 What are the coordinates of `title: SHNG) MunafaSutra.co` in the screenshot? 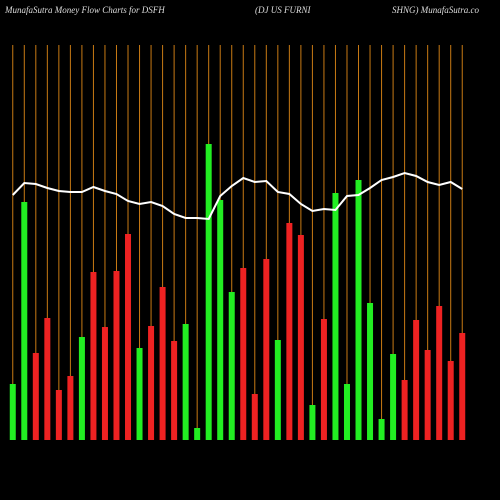 It's located at (435, 10).